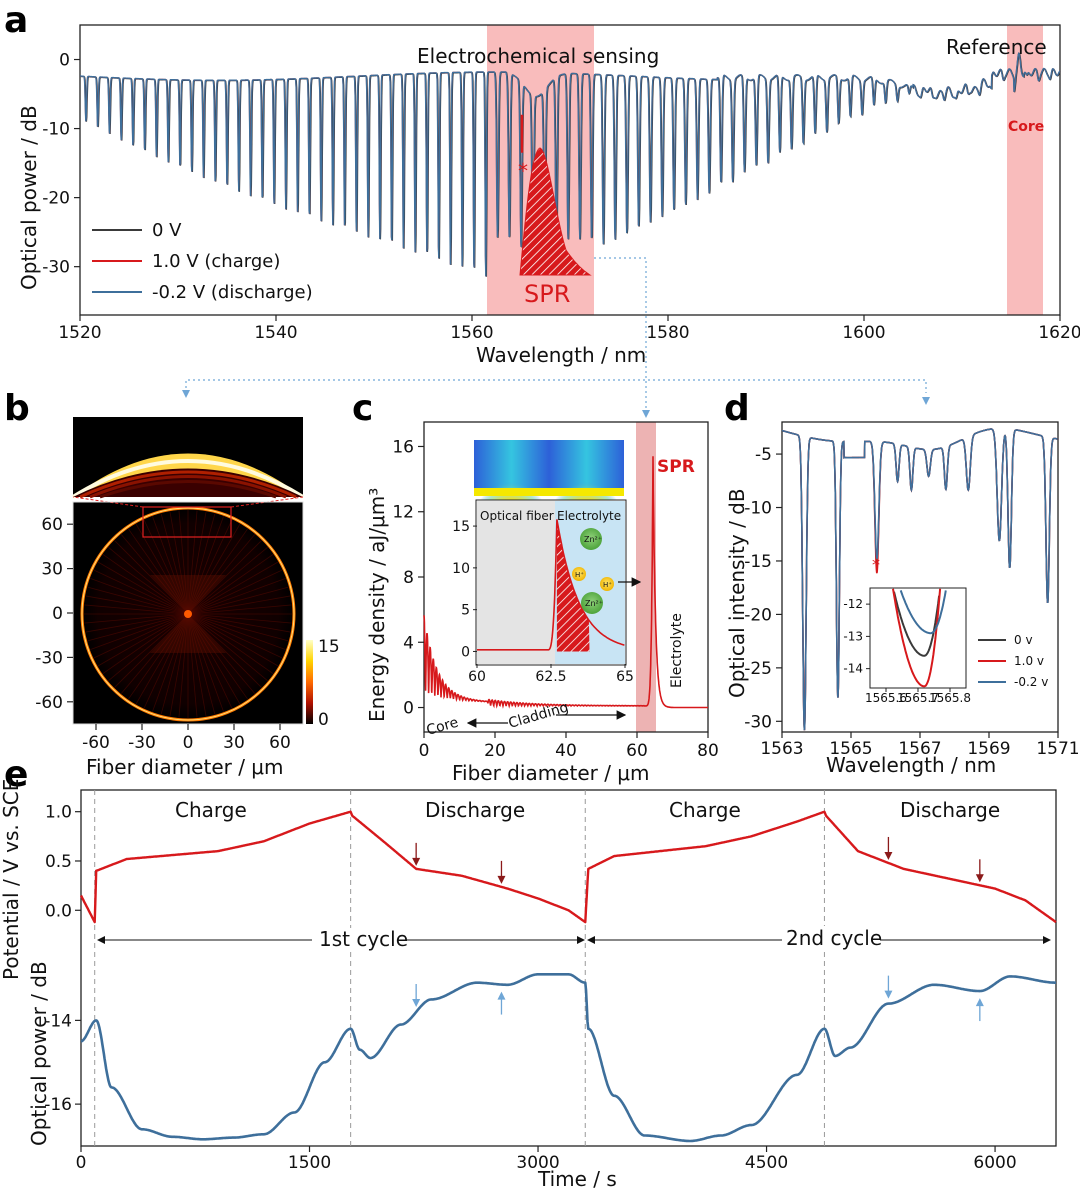 Image resolution: width=1080 pixels, height=1190 pixels. What do you see at coordinates (403, 447) in the screenshot?
I see `c-ytick-label: 16` at bounding box center [403, 447].